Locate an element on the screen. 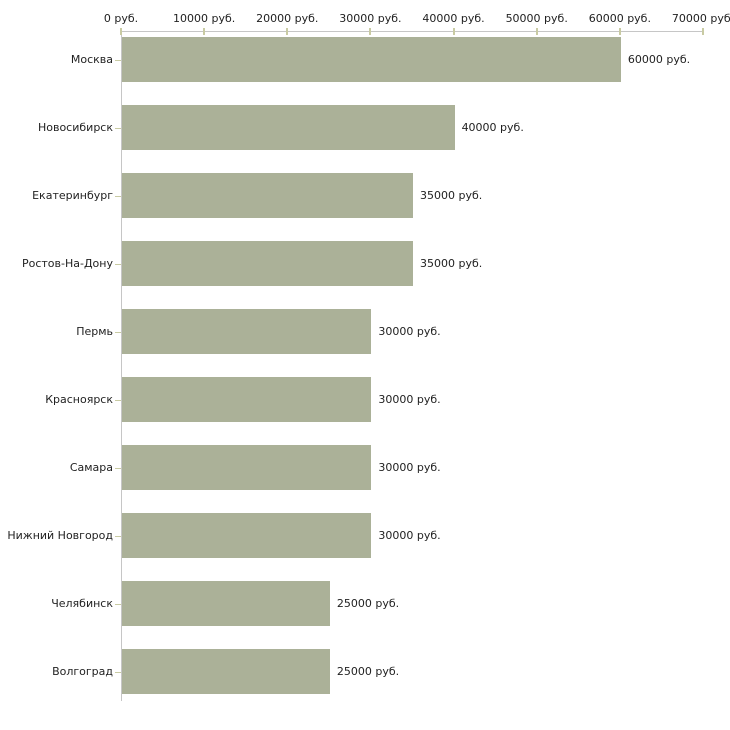  category-label: Пермь is located at coordinates (94, 331).